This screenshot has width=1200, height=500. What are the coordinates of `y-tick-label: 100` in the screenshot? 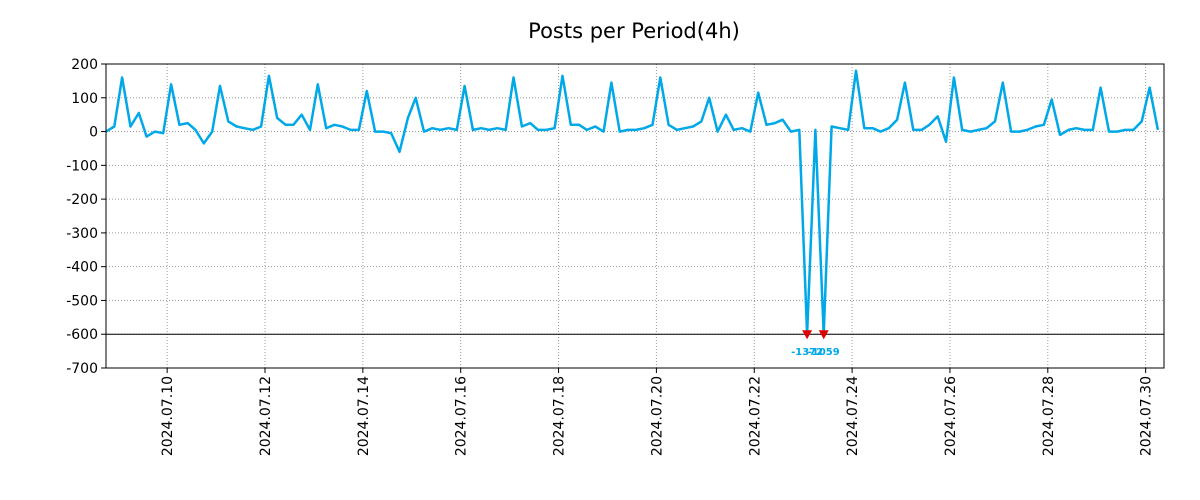 It's located at (84, 99).